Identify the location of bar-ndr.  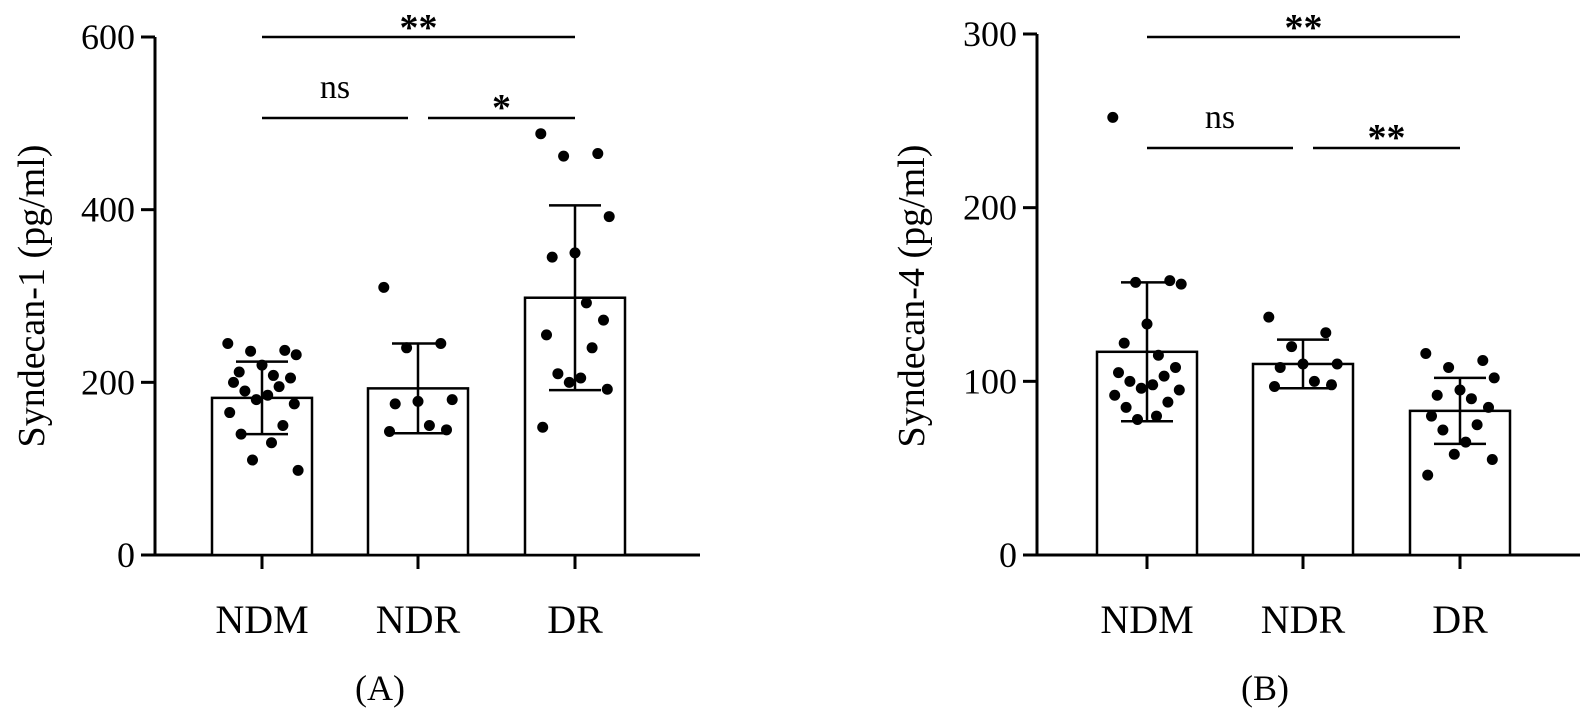
(1303, 459).